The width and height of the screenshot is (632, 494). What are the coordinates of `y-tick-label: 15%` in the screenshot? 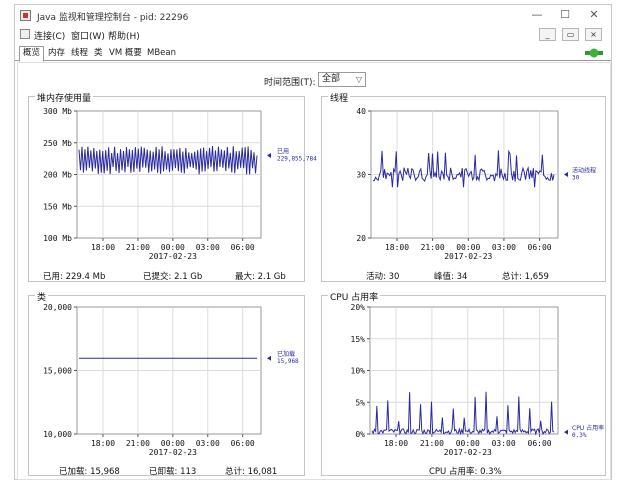 It's located at (358, 339).